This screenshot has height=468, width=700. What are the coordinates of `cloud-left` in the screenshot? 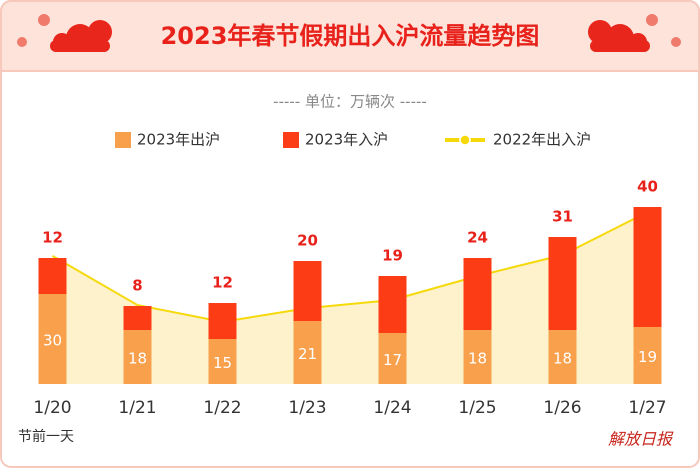 It's located at (64, 33).